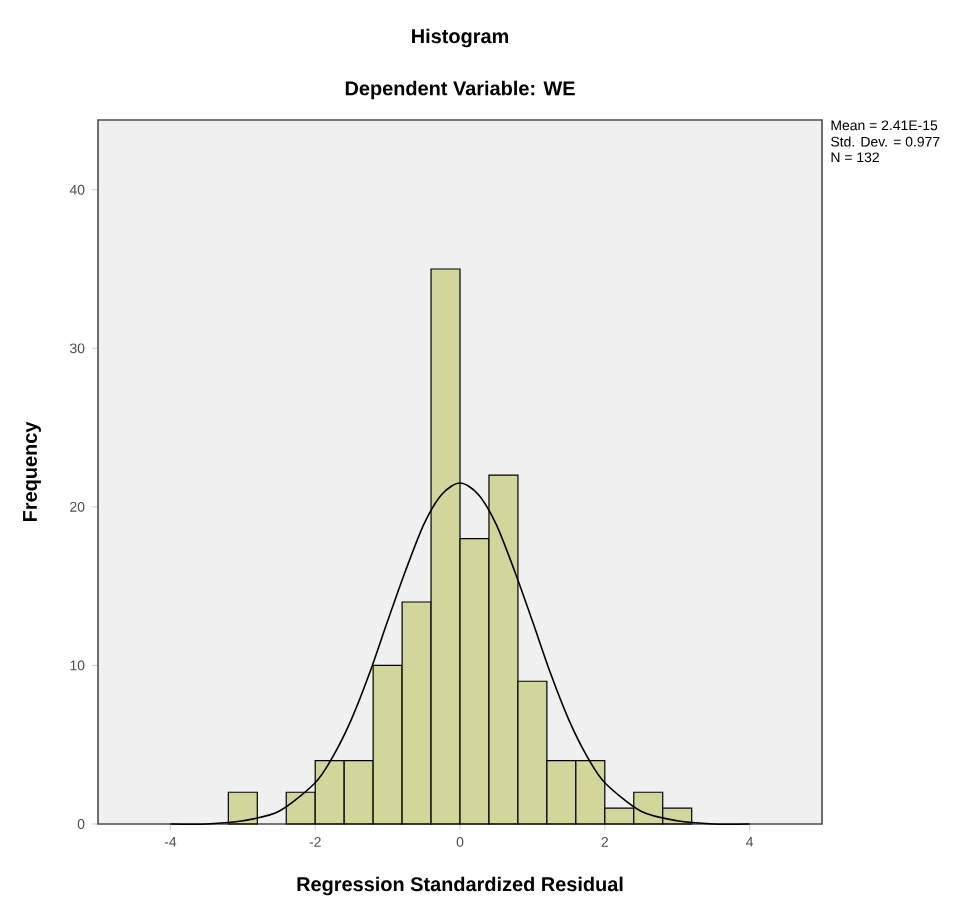 This screenshot has width=978, height=906. Describe the element at coordinates (460, 38) in the screenshot. I see `chart-title: Histogram` at that location.